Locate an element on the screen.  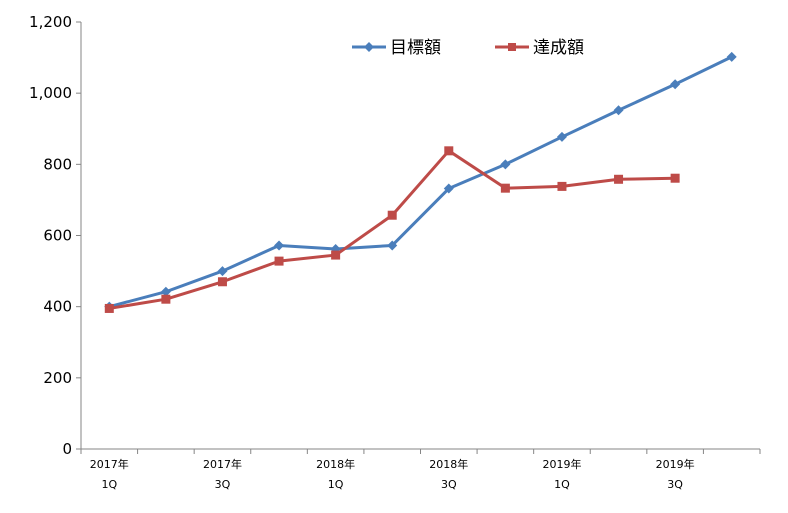
legend-marker-target is located at coordinates (369, 47).